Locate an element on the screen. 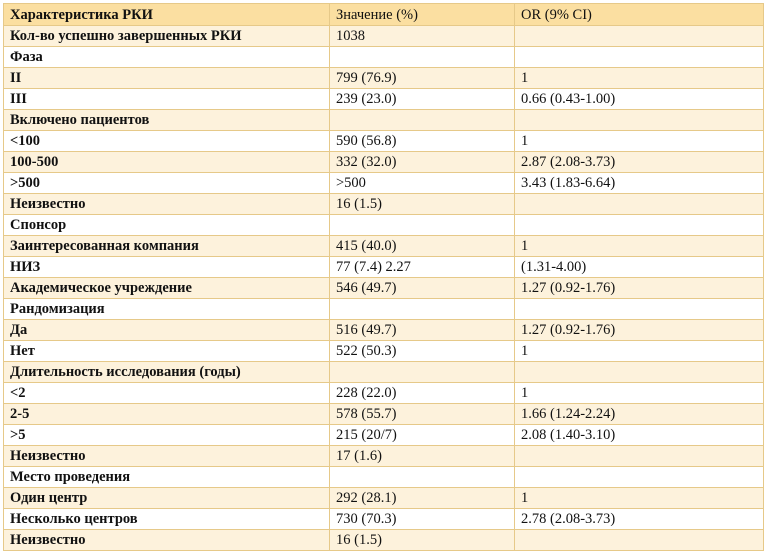 Image resolution: width=768 pixels, height=555 pixels. row-group-label: Рандомизация is located at coordinates (166, 309).